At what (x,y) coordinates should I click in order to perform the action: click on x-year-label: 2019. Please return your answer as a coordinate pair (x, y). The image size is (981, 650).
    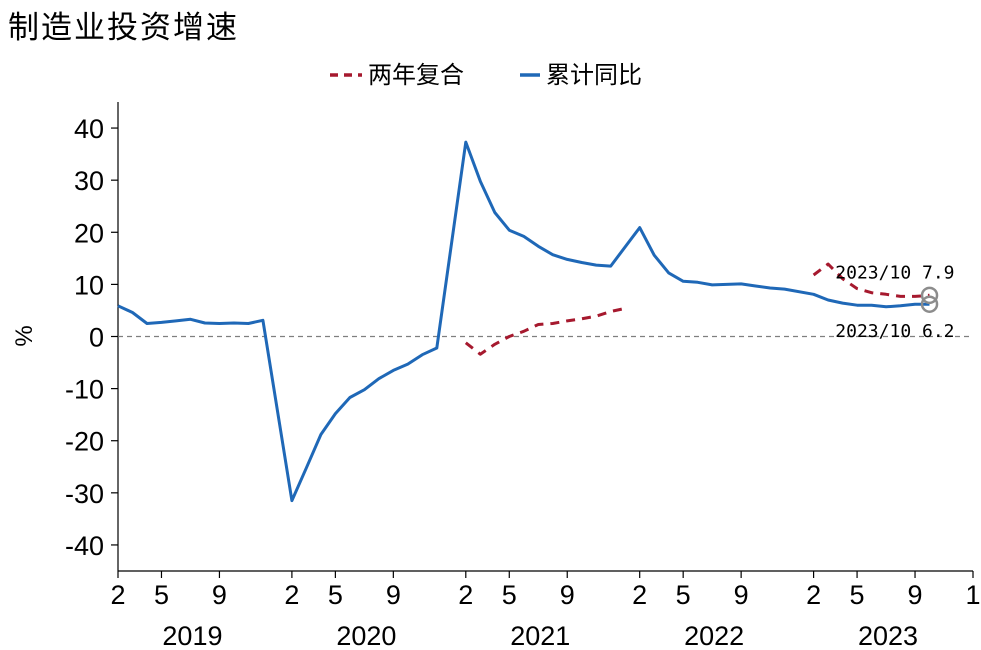
    Looking at the image, I should click on (192, 635).